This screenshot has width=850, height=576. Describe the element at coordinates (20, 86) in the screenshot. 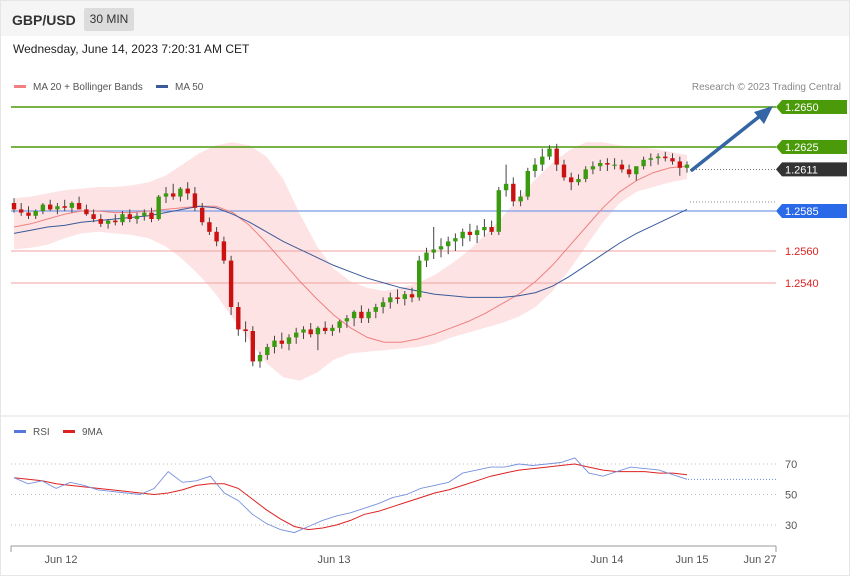

I see `ma20-legend-swatch` at that location.